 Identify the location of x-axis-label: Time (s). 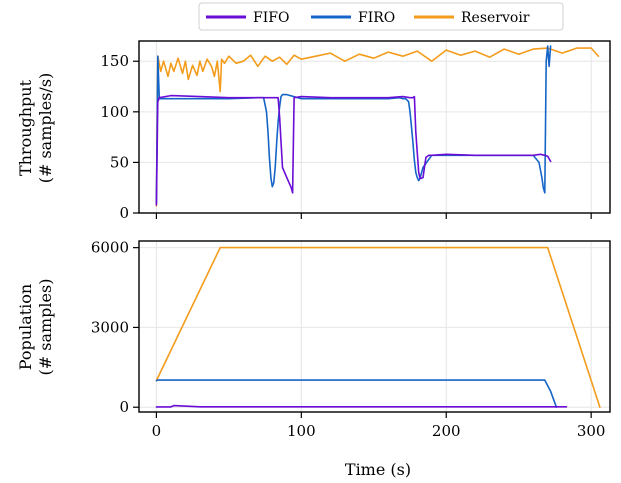
(378, 469).